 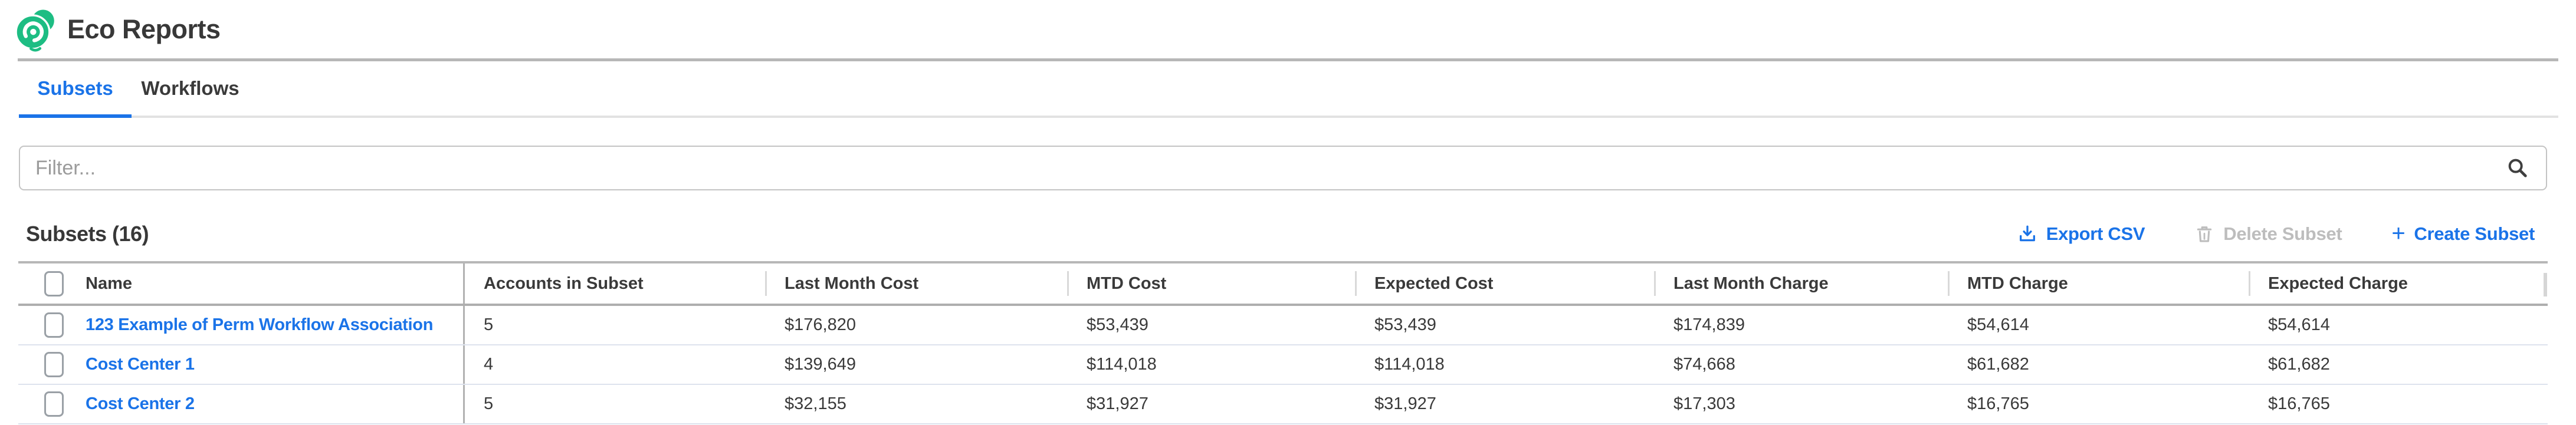 I want to click on subset-name-link: Cost Center 1, so click(x=140, y=364).